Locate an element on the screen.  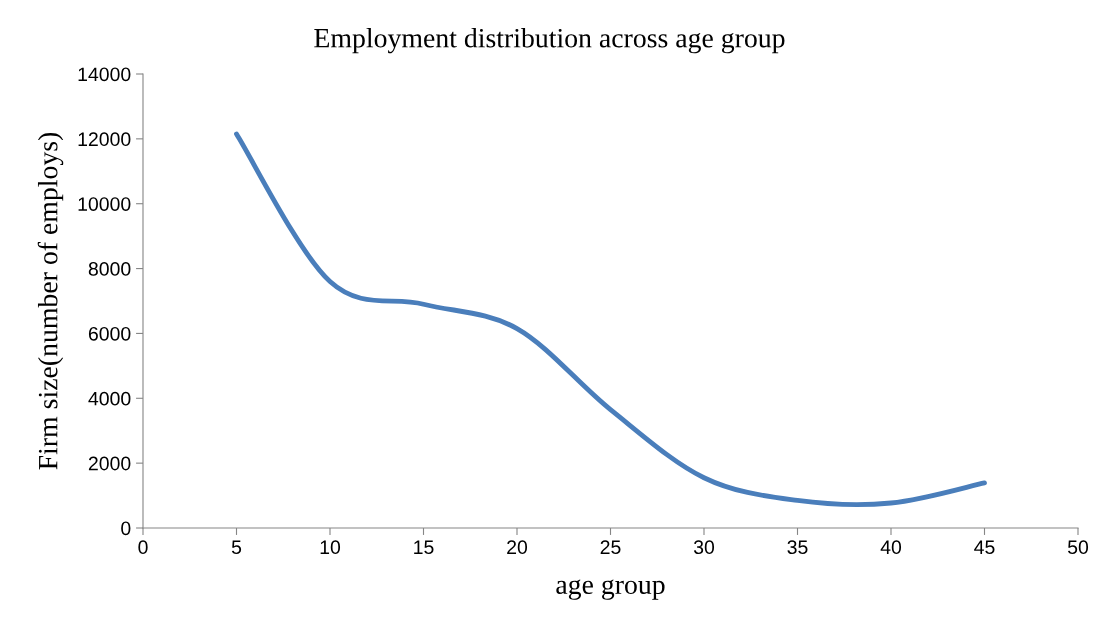
chart-title: Employment distribution across age group is located at coordinates (549, 41).